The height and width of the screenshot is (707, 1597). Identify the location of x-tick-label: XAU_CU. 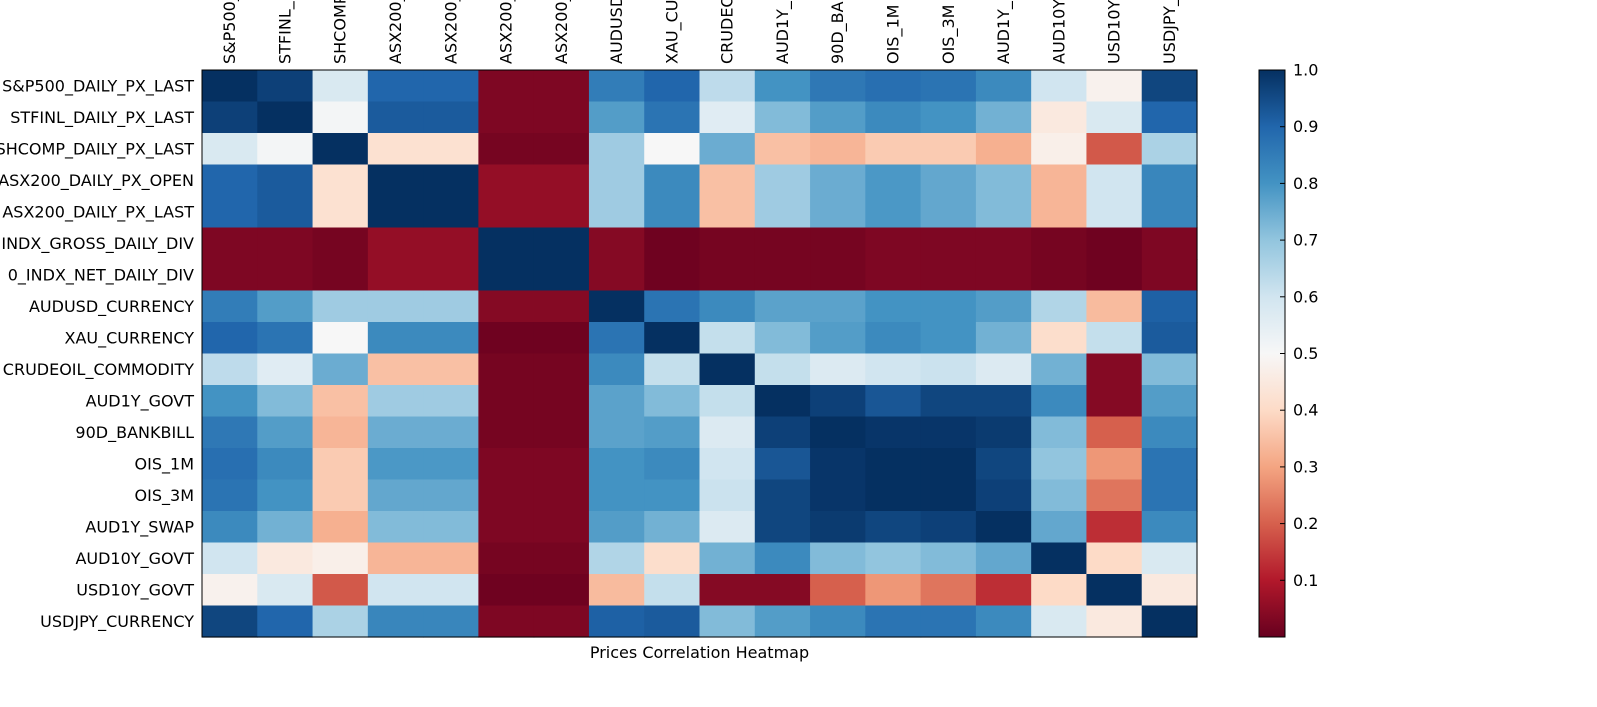
(672, 32).